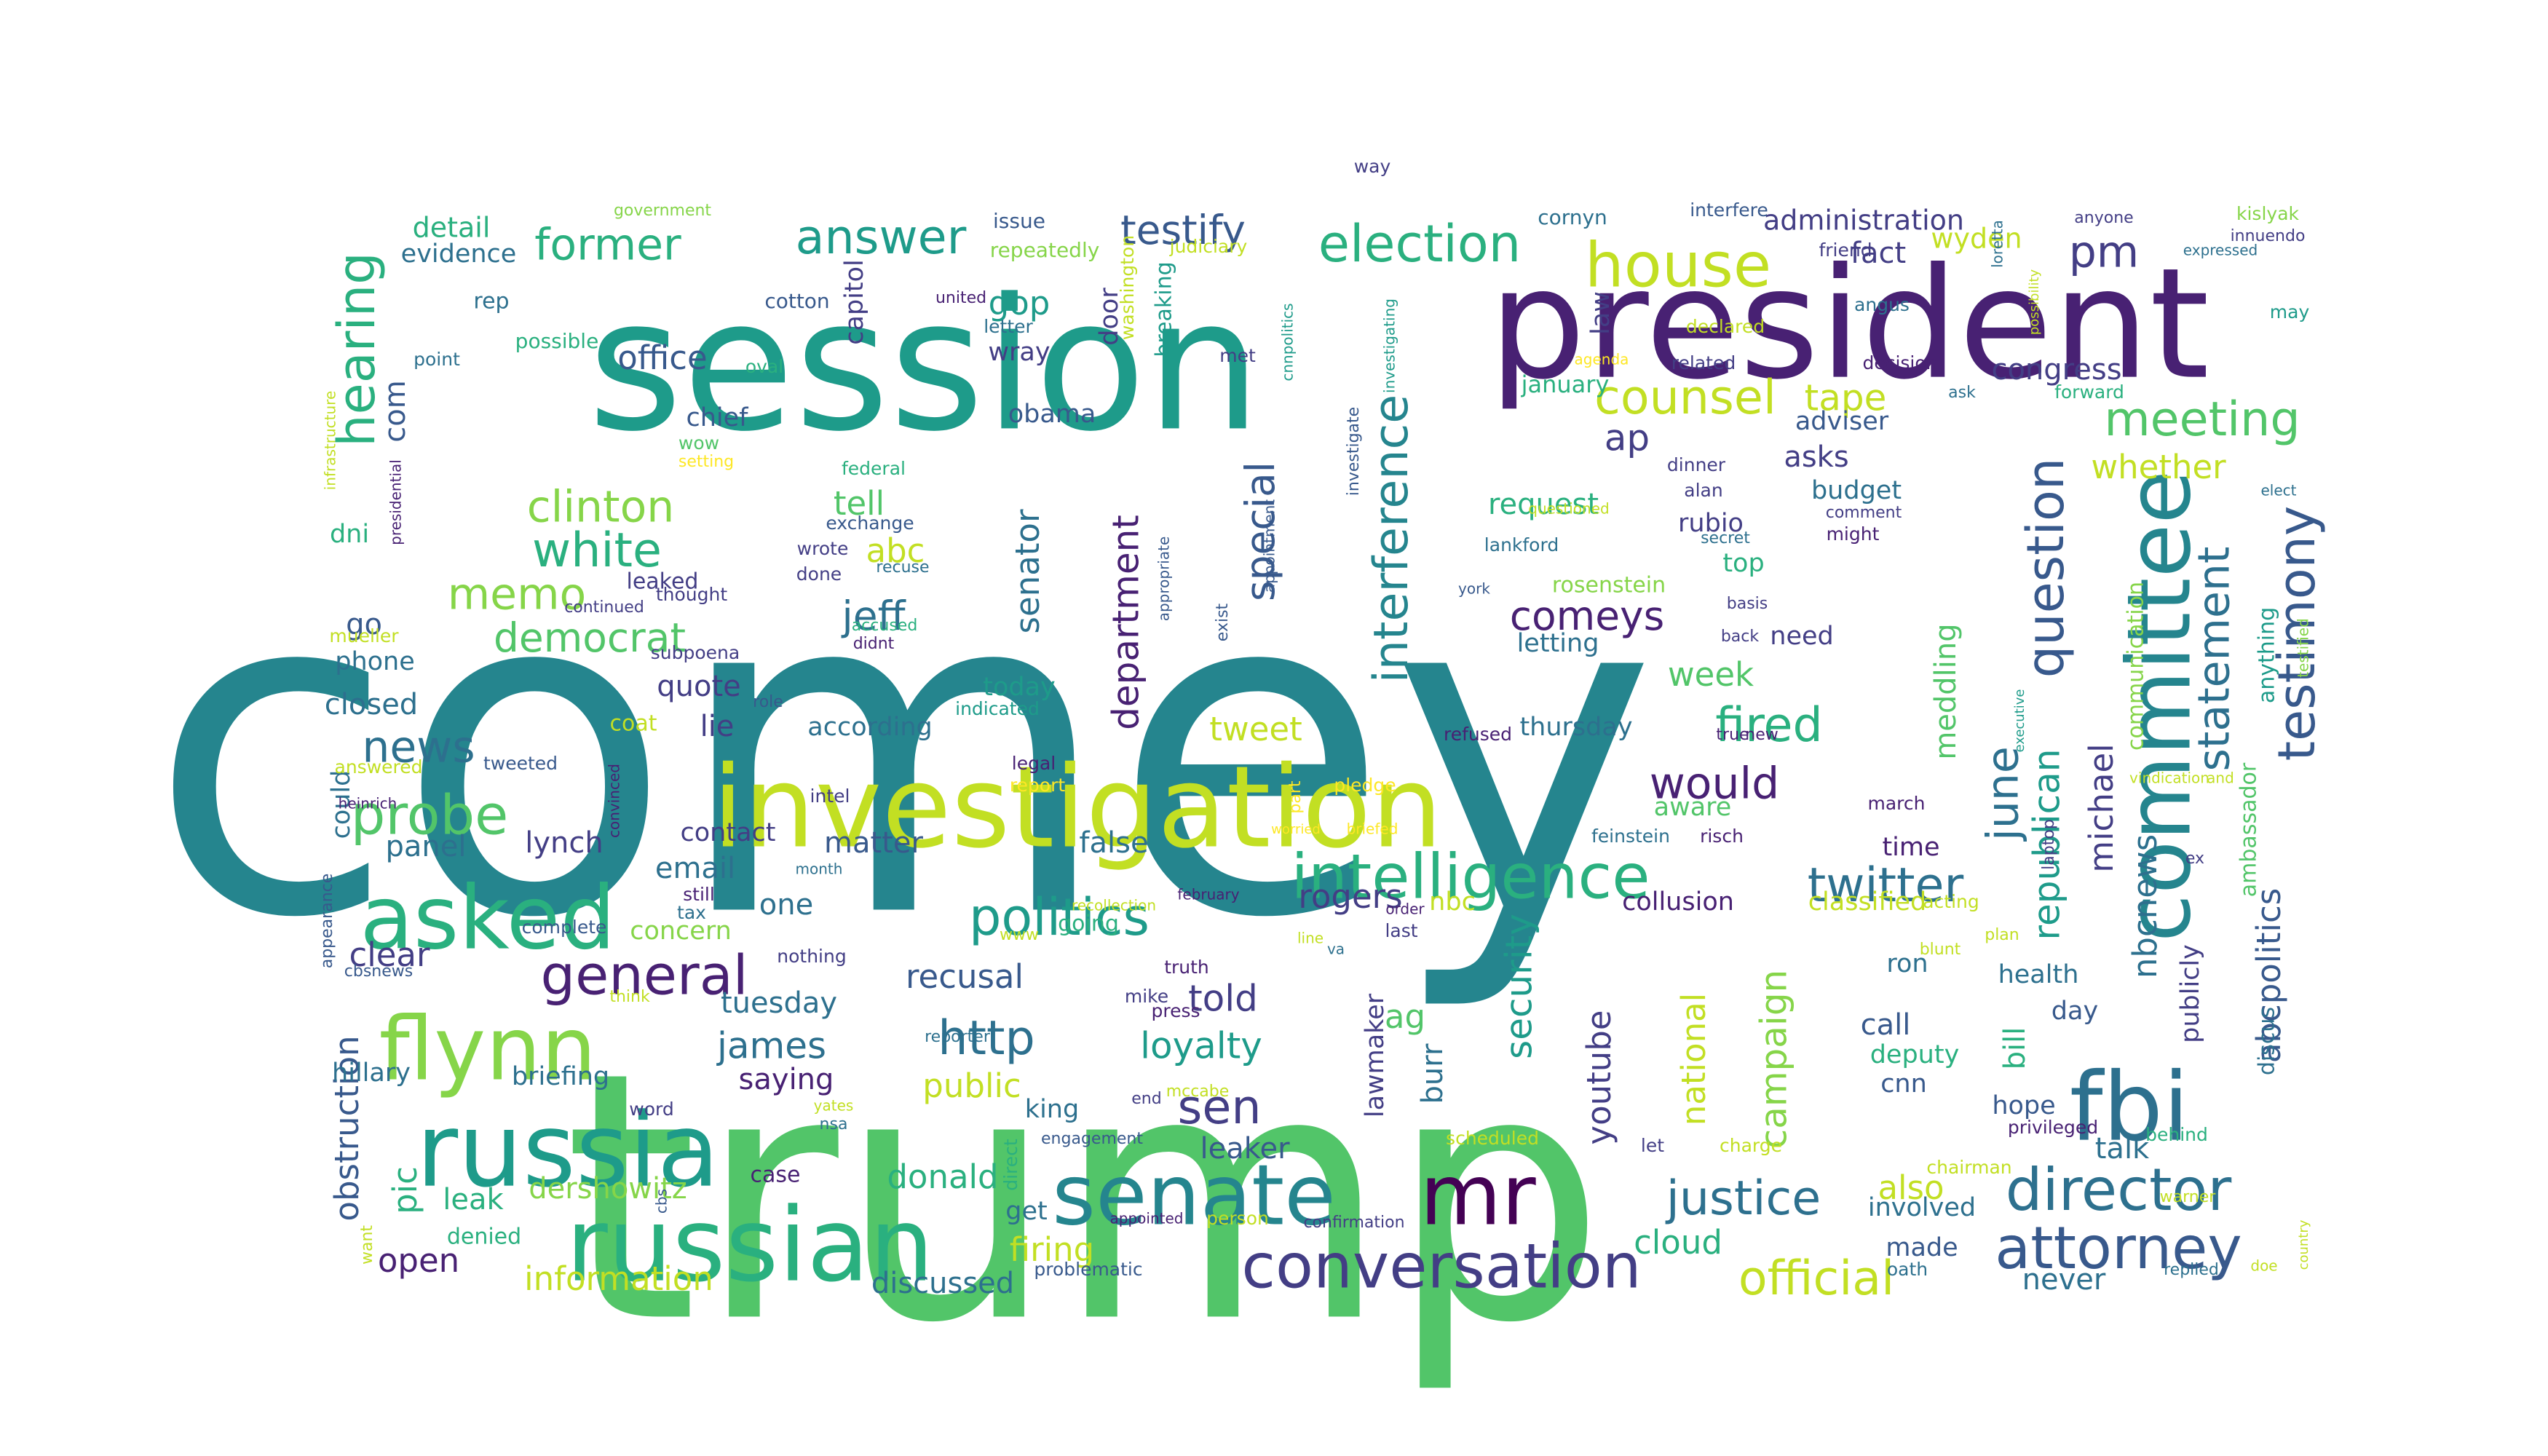 This screenshot has height=1456, width=2548. What do you see at coordinates (473, 1199) in the screenshot?
I see `word-leak: leak` at bounding box center [473, 1199].